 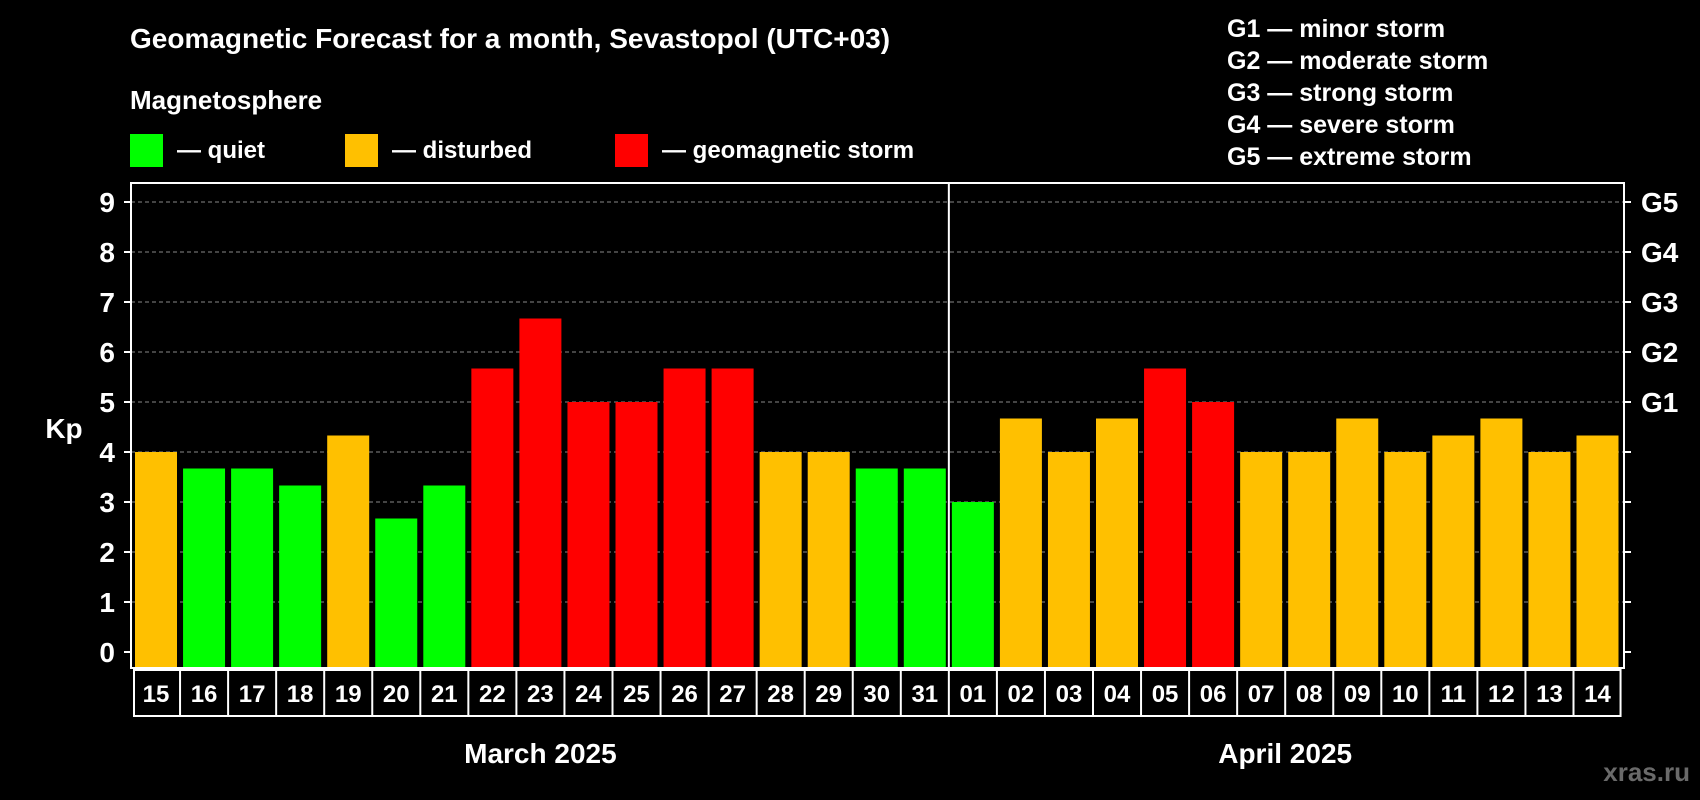 I want to click on month-label: April 2025, so click(x=1285, y=753).